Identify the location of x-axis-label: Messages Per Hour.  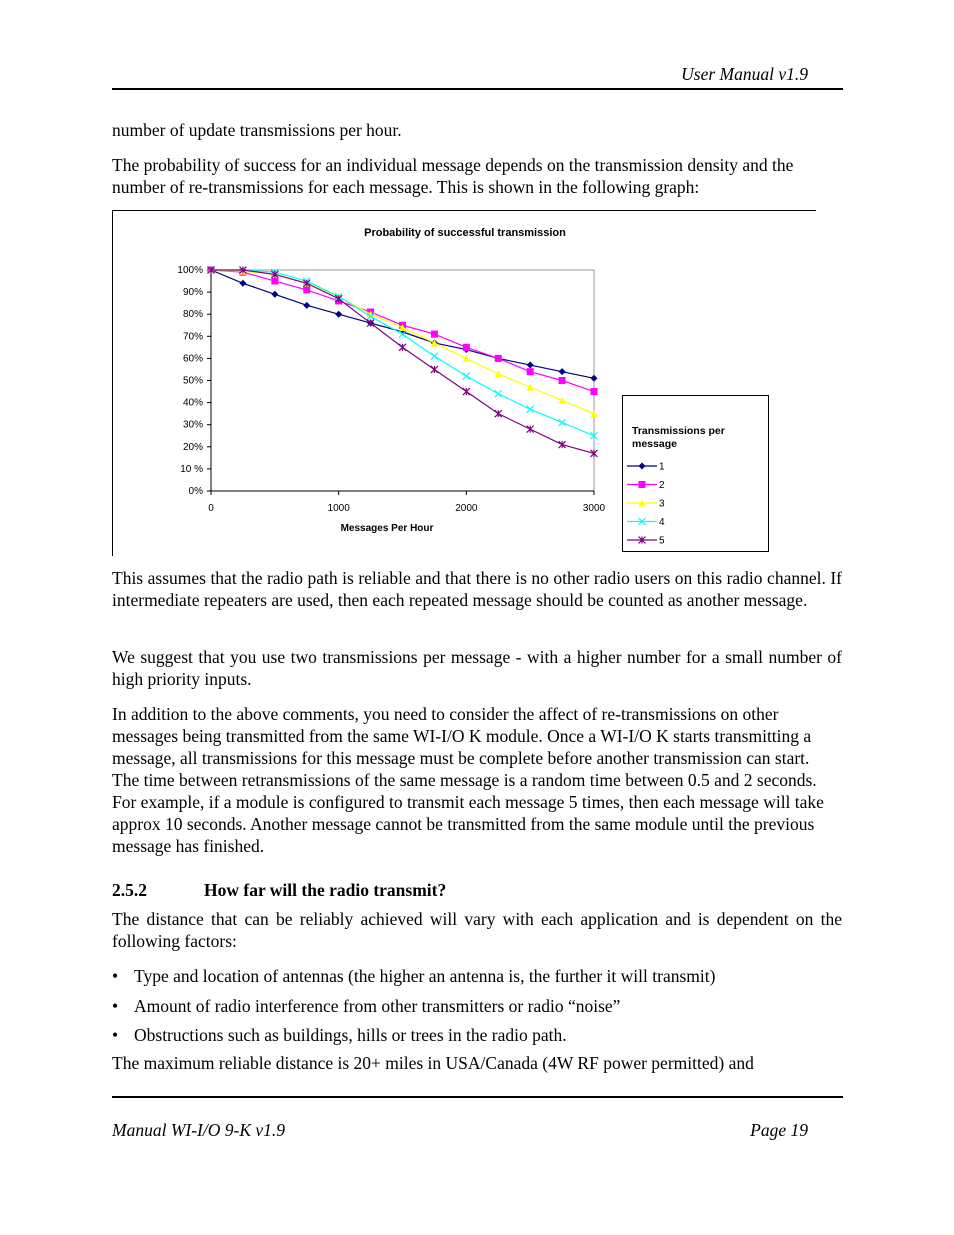
(387, 528).